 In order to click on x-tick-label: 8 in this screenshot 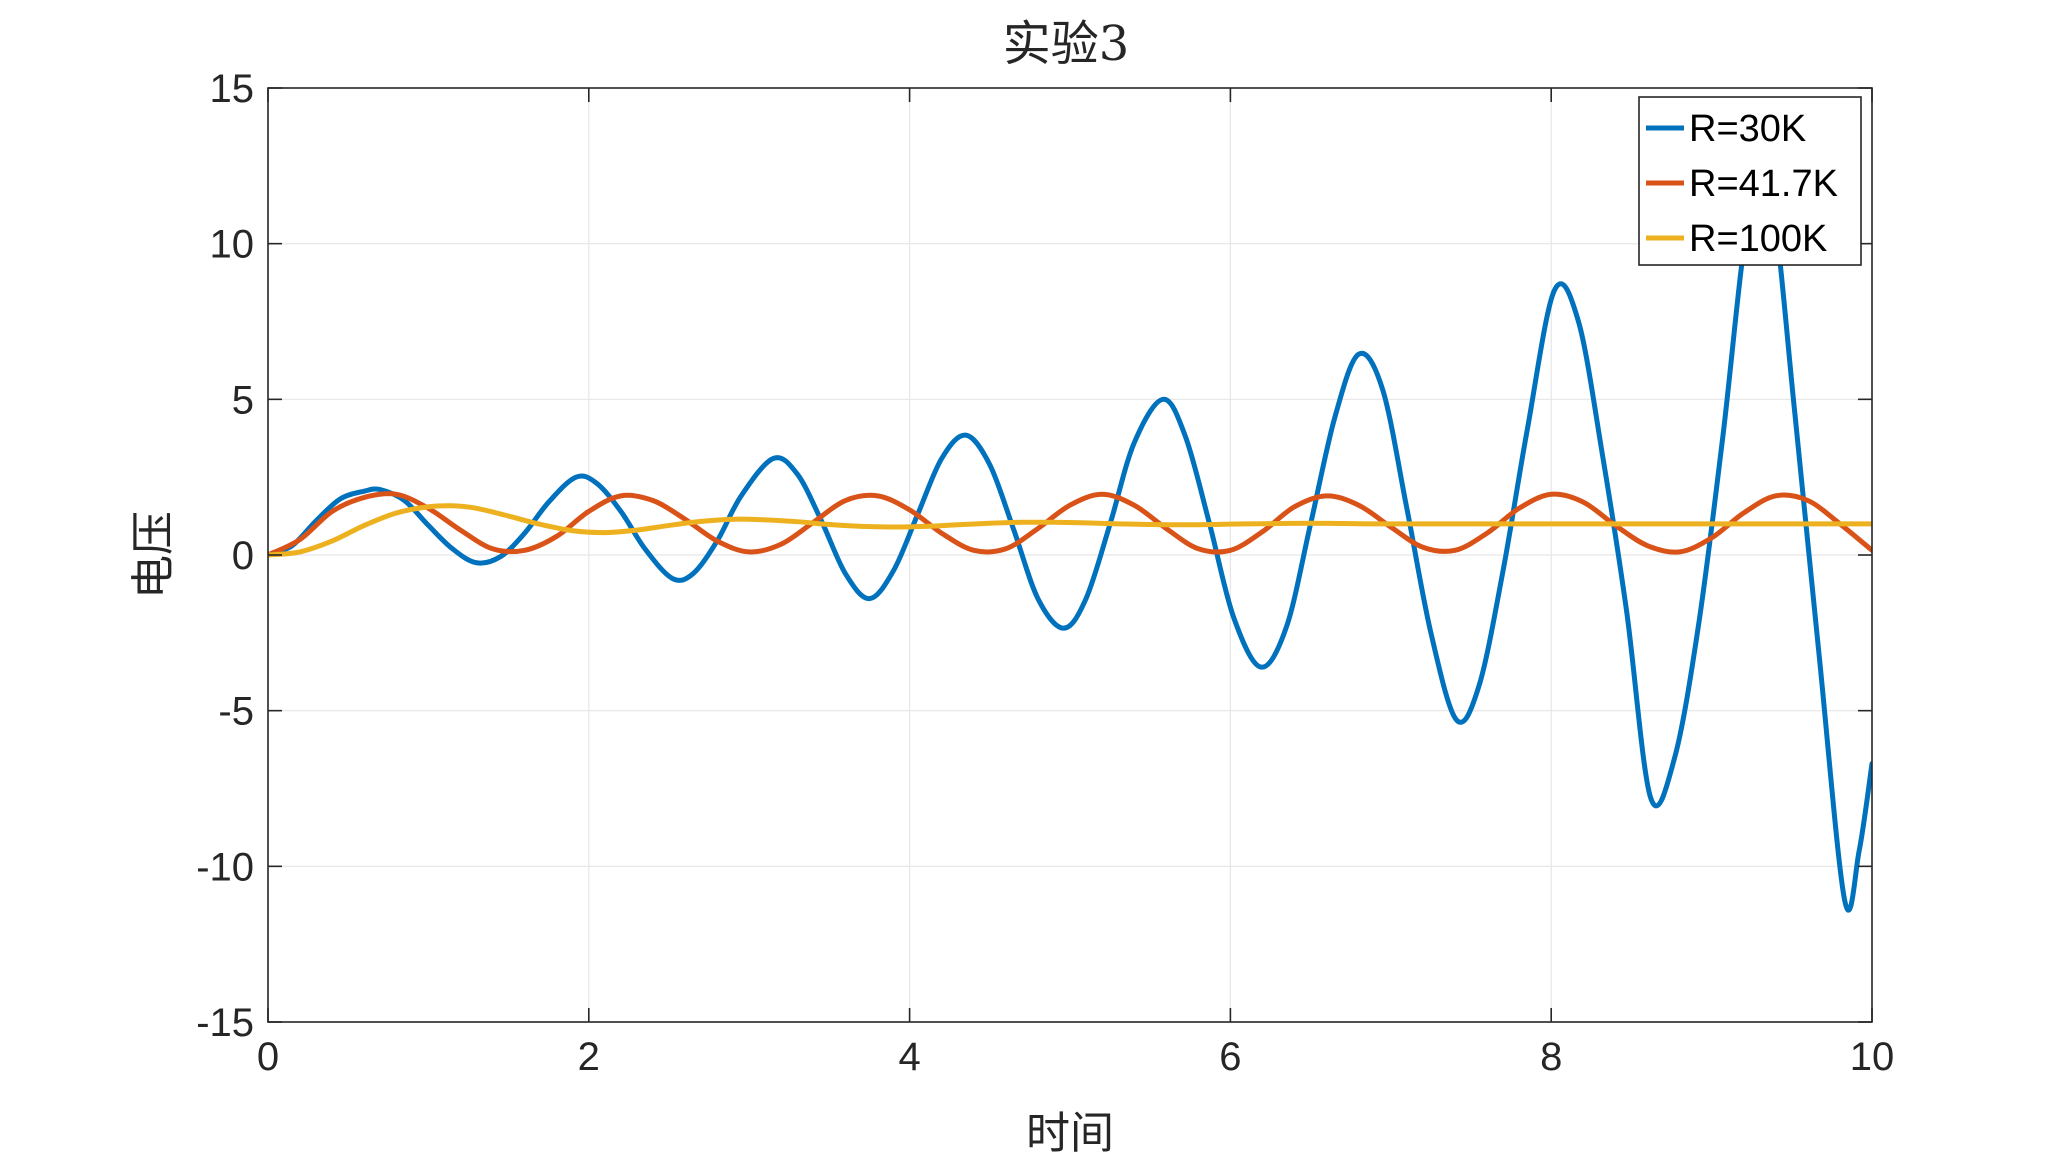, I will do `click(1551, 1057)`.